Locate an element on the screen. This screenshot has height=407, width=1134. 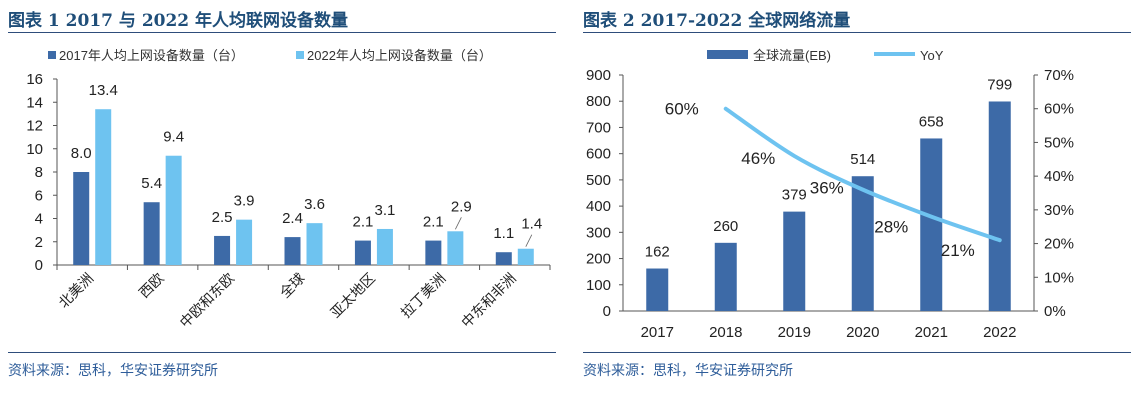
data-label: 9.4 is located at coordinates (173, 137).